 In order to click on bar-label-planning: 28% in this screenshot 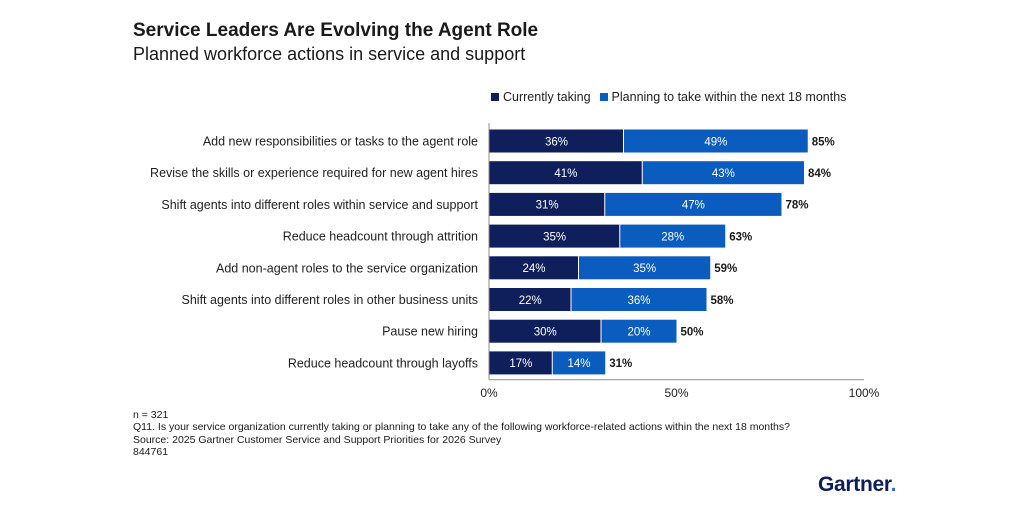, I will do `click(672, 237)`.